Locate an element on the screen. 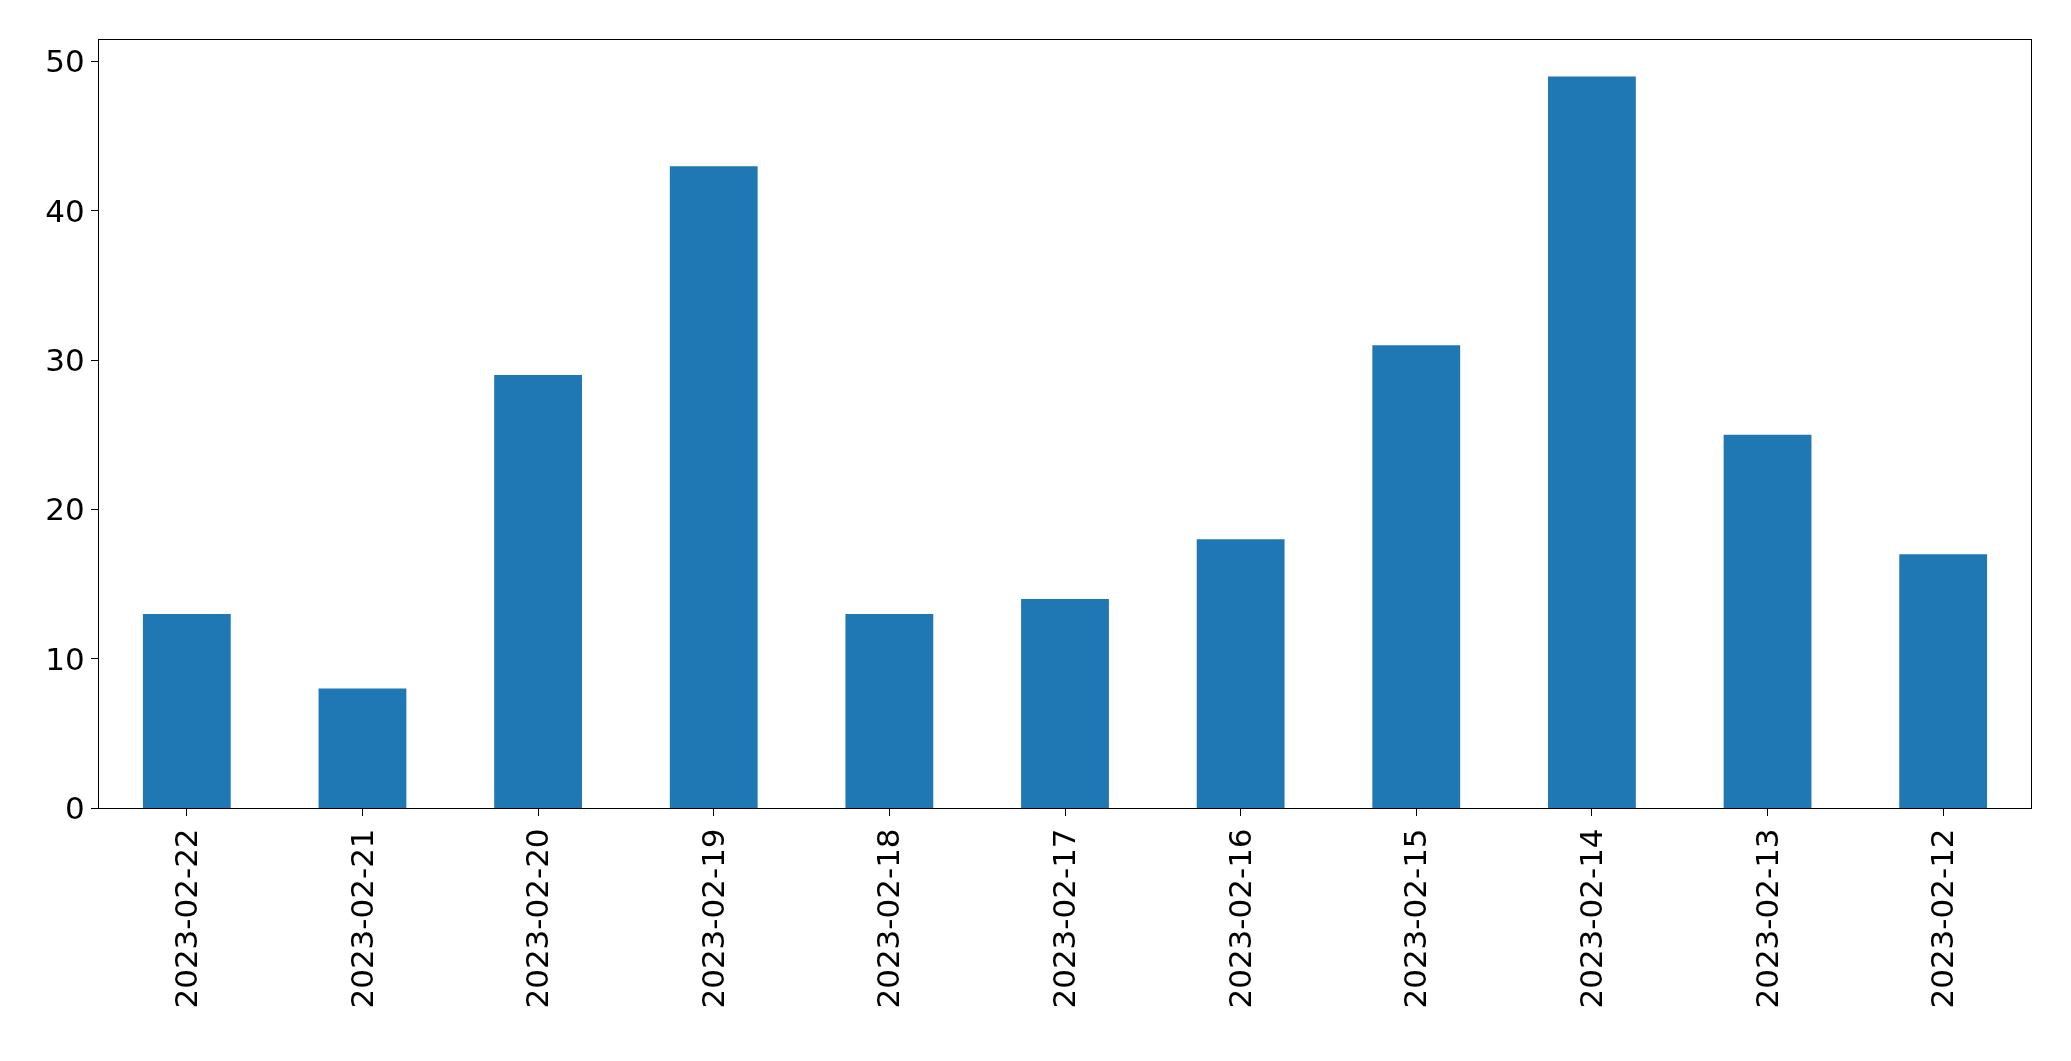  x-tick-label: 2023-02-19 is located at coordinates (712, 918).